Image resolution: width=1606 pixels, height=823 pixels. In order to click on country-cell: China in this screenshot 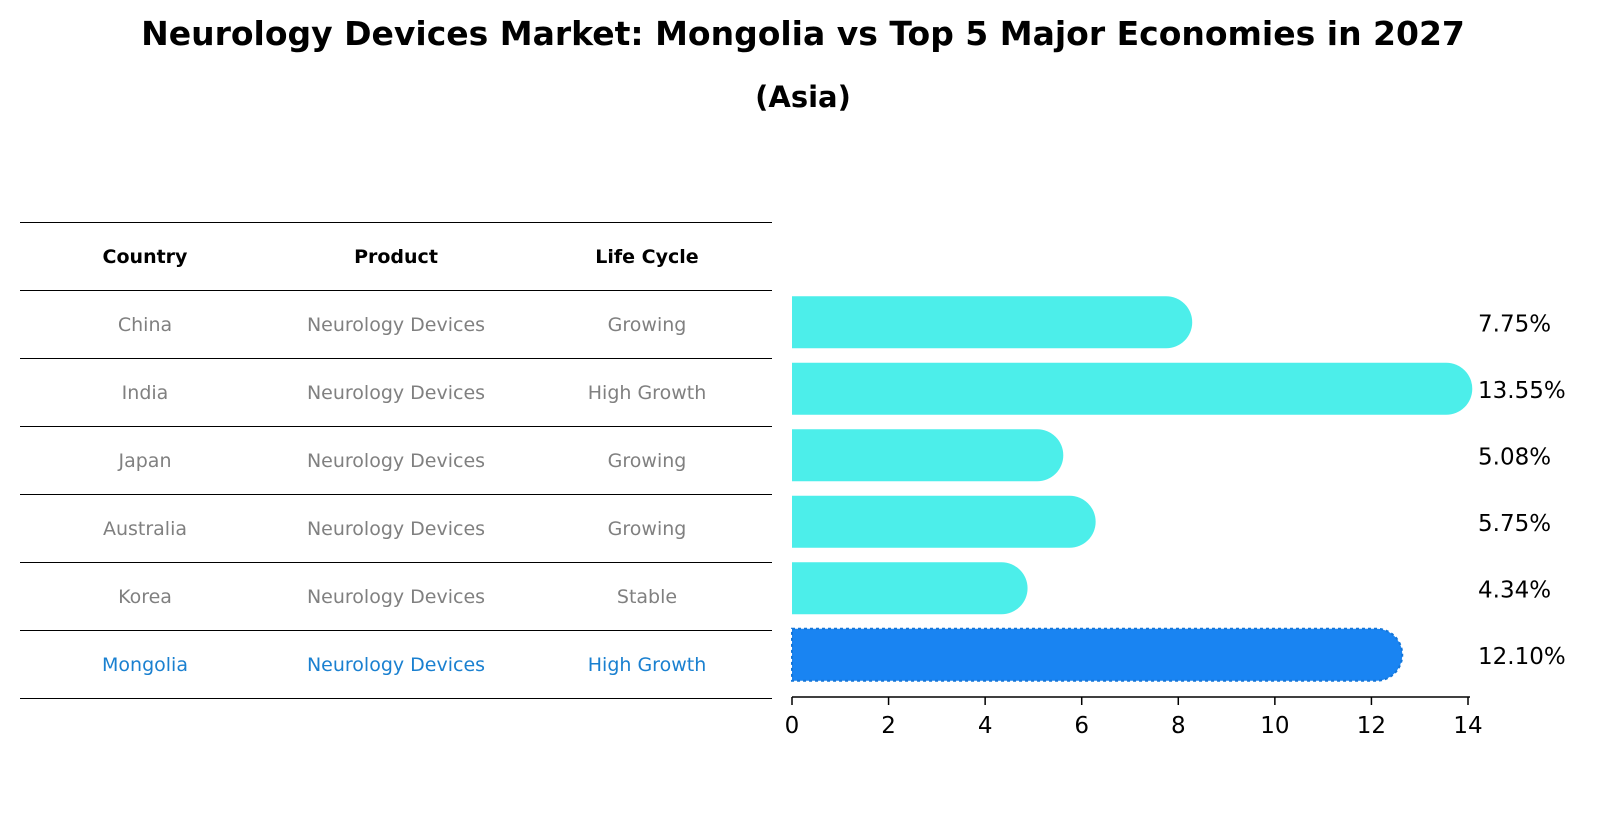, I will do `click(145, 324)`.